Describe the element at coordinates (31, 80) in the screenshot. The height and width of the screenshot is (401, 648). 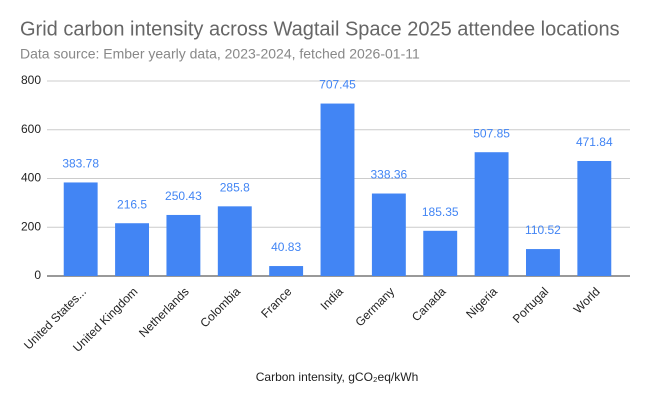
I see `y-tick-label: 800` at that location.